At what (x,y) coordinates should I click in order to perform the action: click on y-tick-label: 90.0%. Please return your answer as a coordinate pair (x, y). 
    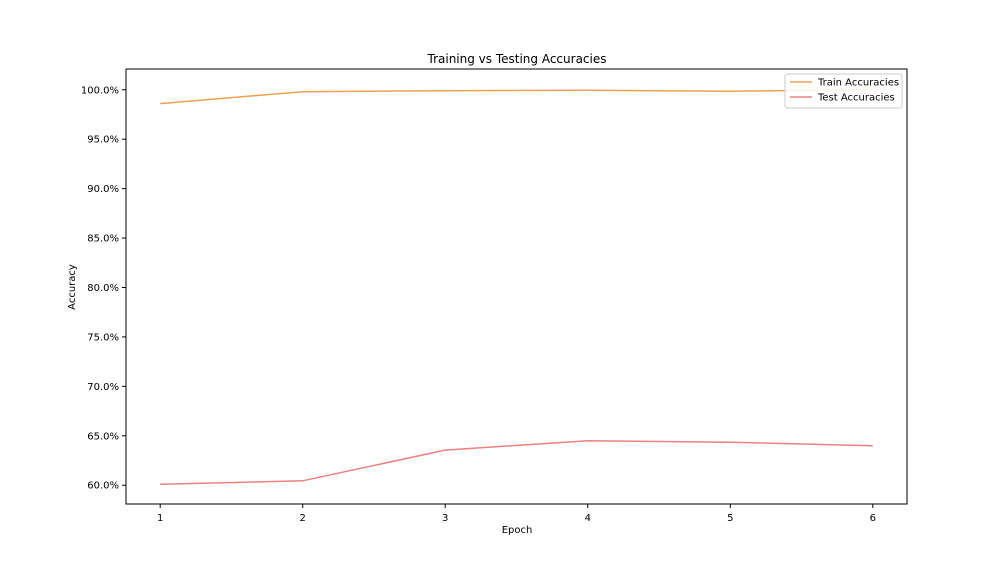
    Looking at the image, I should click on (103, 189).